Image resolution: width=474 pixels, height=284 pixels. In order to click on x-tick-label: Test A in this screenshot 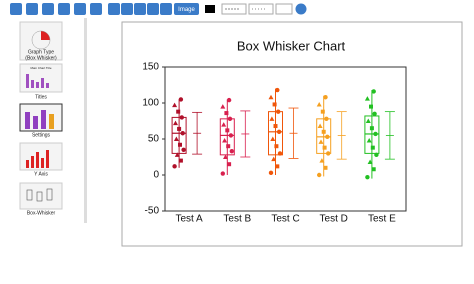, I will do `click(189, 219)`.